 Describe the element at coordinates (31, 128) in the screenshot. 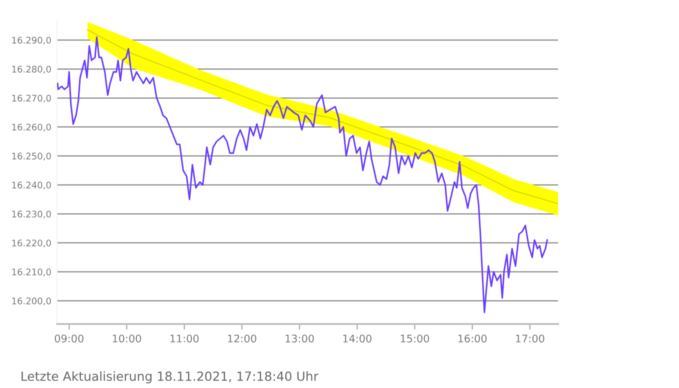

I see `y-tick-label: 16.260,0` at that location.